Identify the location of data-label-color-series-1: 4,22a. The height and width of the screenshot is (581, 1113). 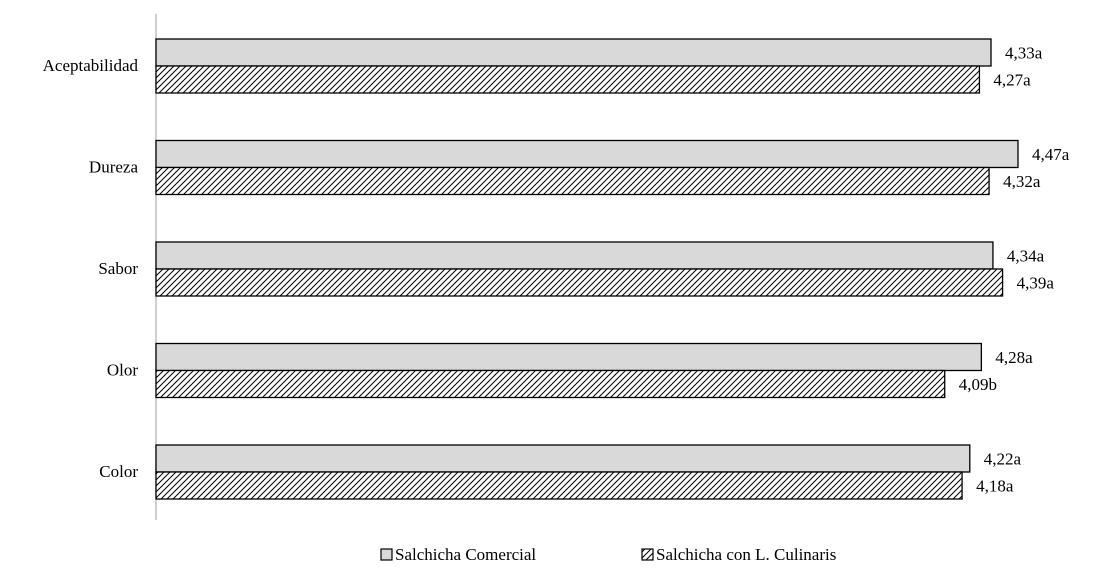
(1003, 459).